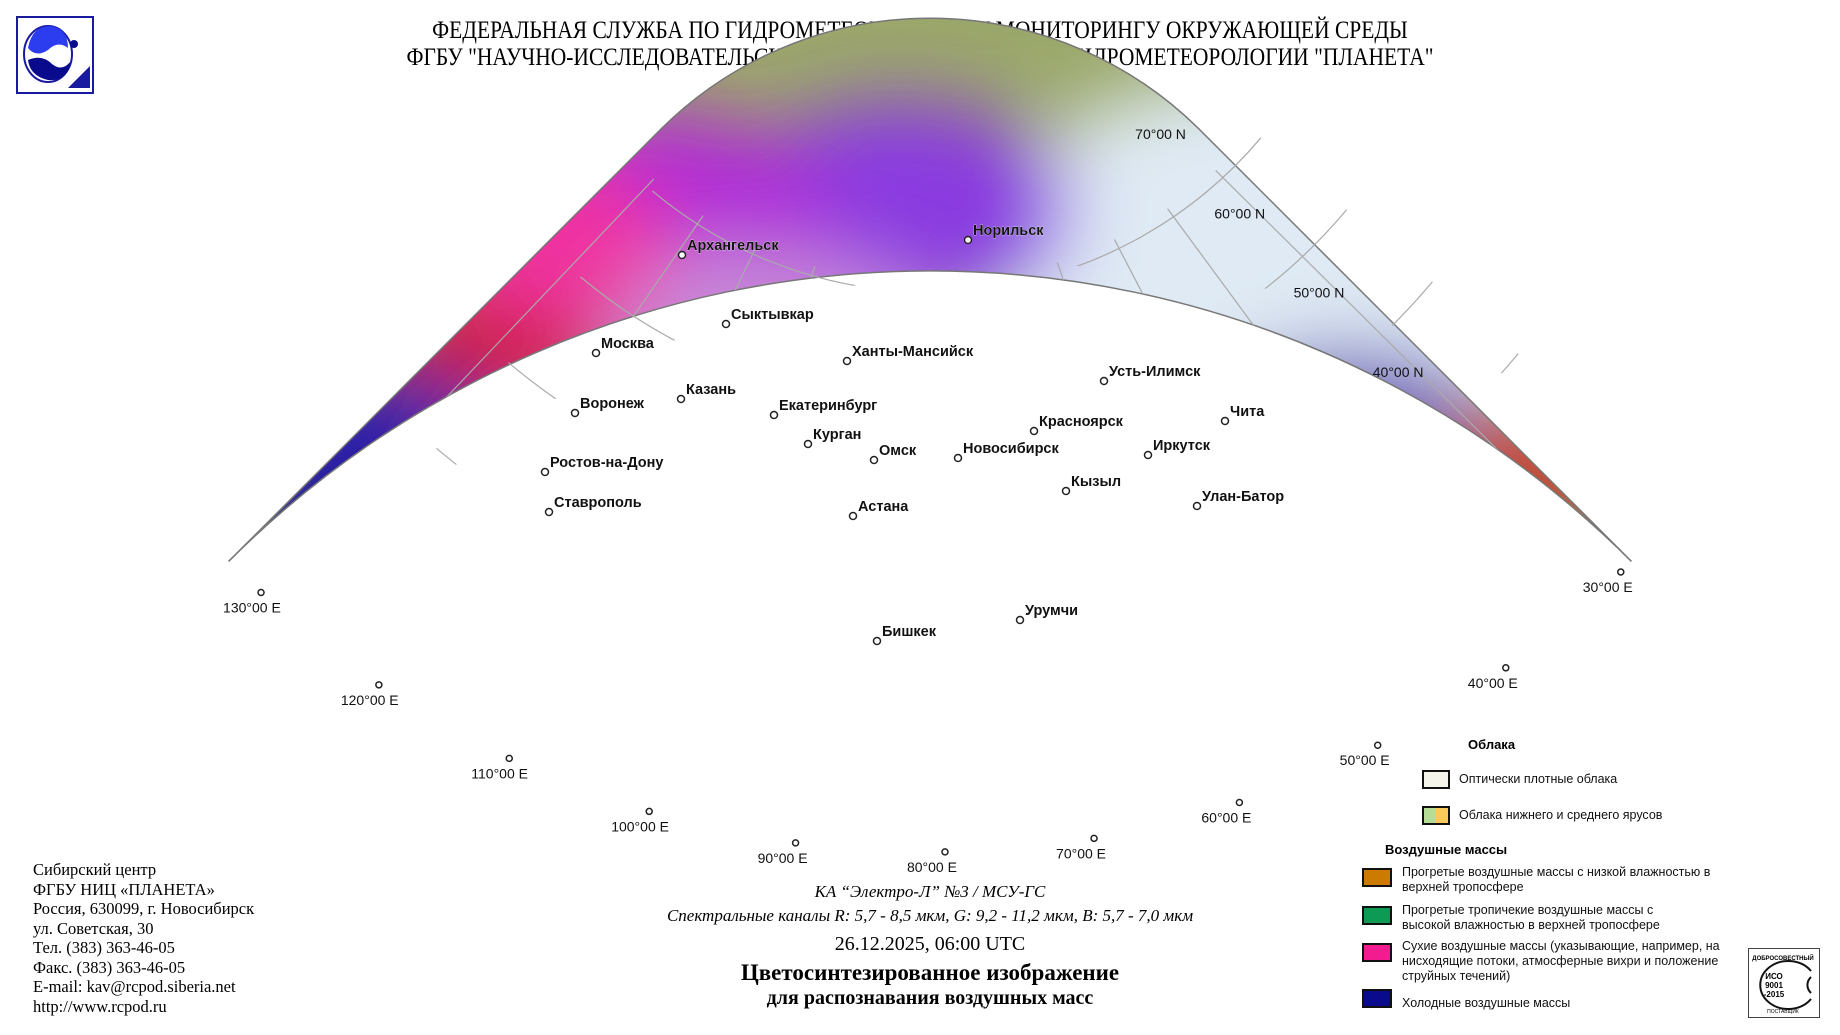 Image resolution: width=1840 pixels, height=1035 pixels. I want to click on iso-bottom-text: ПОСТАВЩИК, so click(1783, 1012).